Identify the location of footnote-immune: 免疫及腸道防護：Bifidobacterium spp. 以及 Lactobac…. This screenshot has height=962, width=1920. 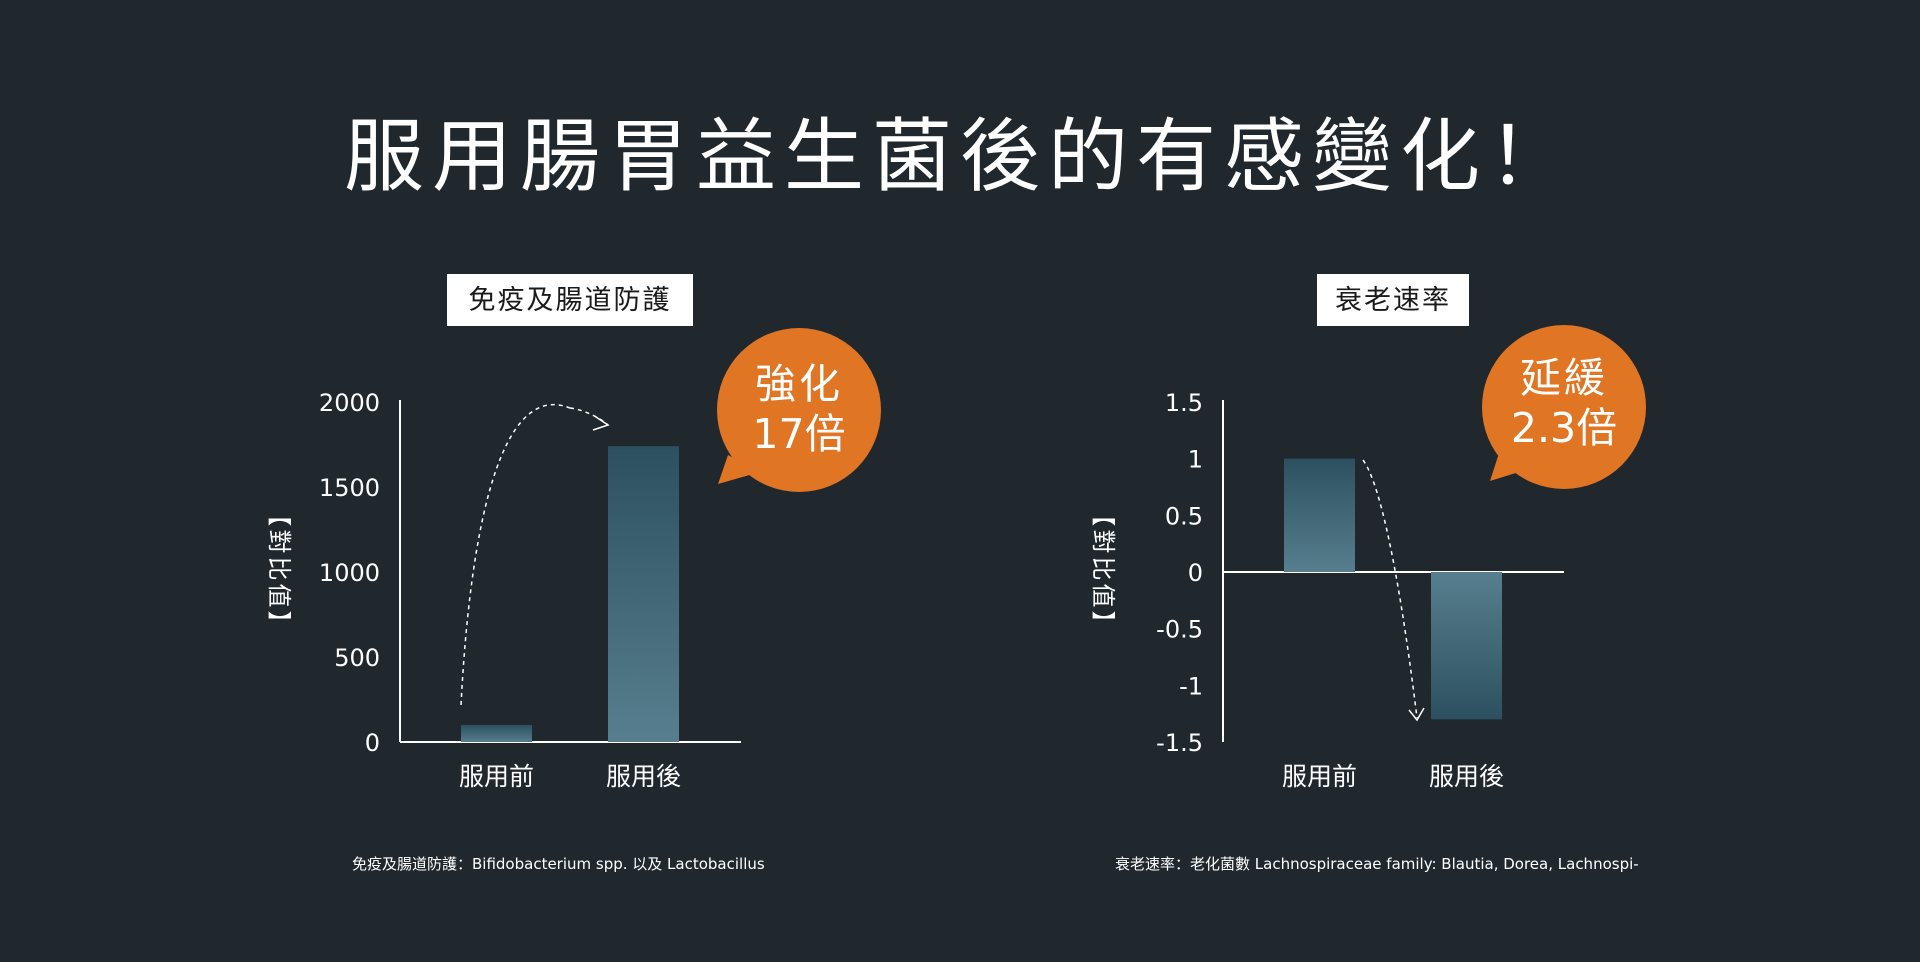
(558, 864).